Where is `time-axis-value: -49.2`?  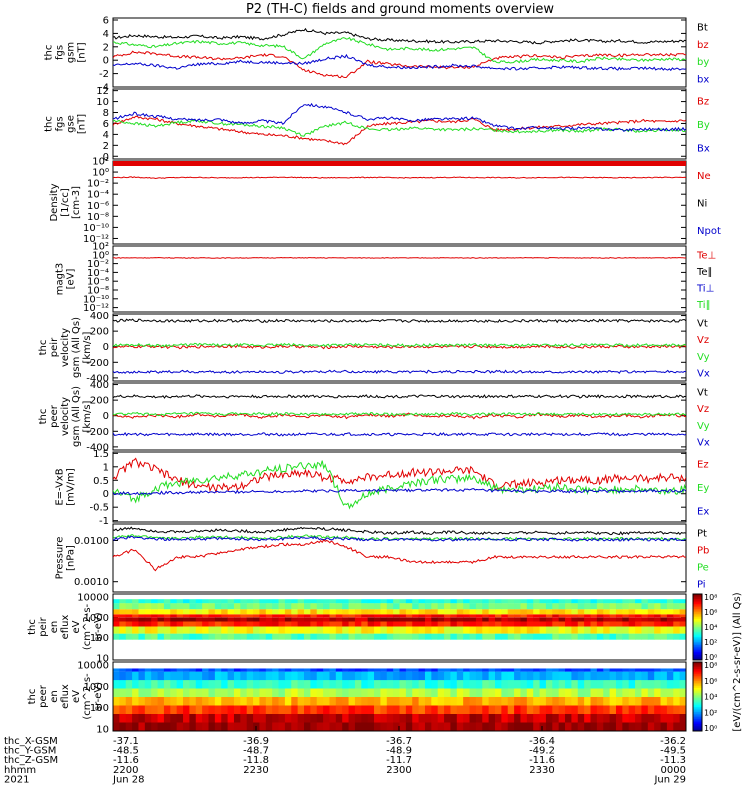
time-axis-value: -49.2 is located at coordinates (542, 751).